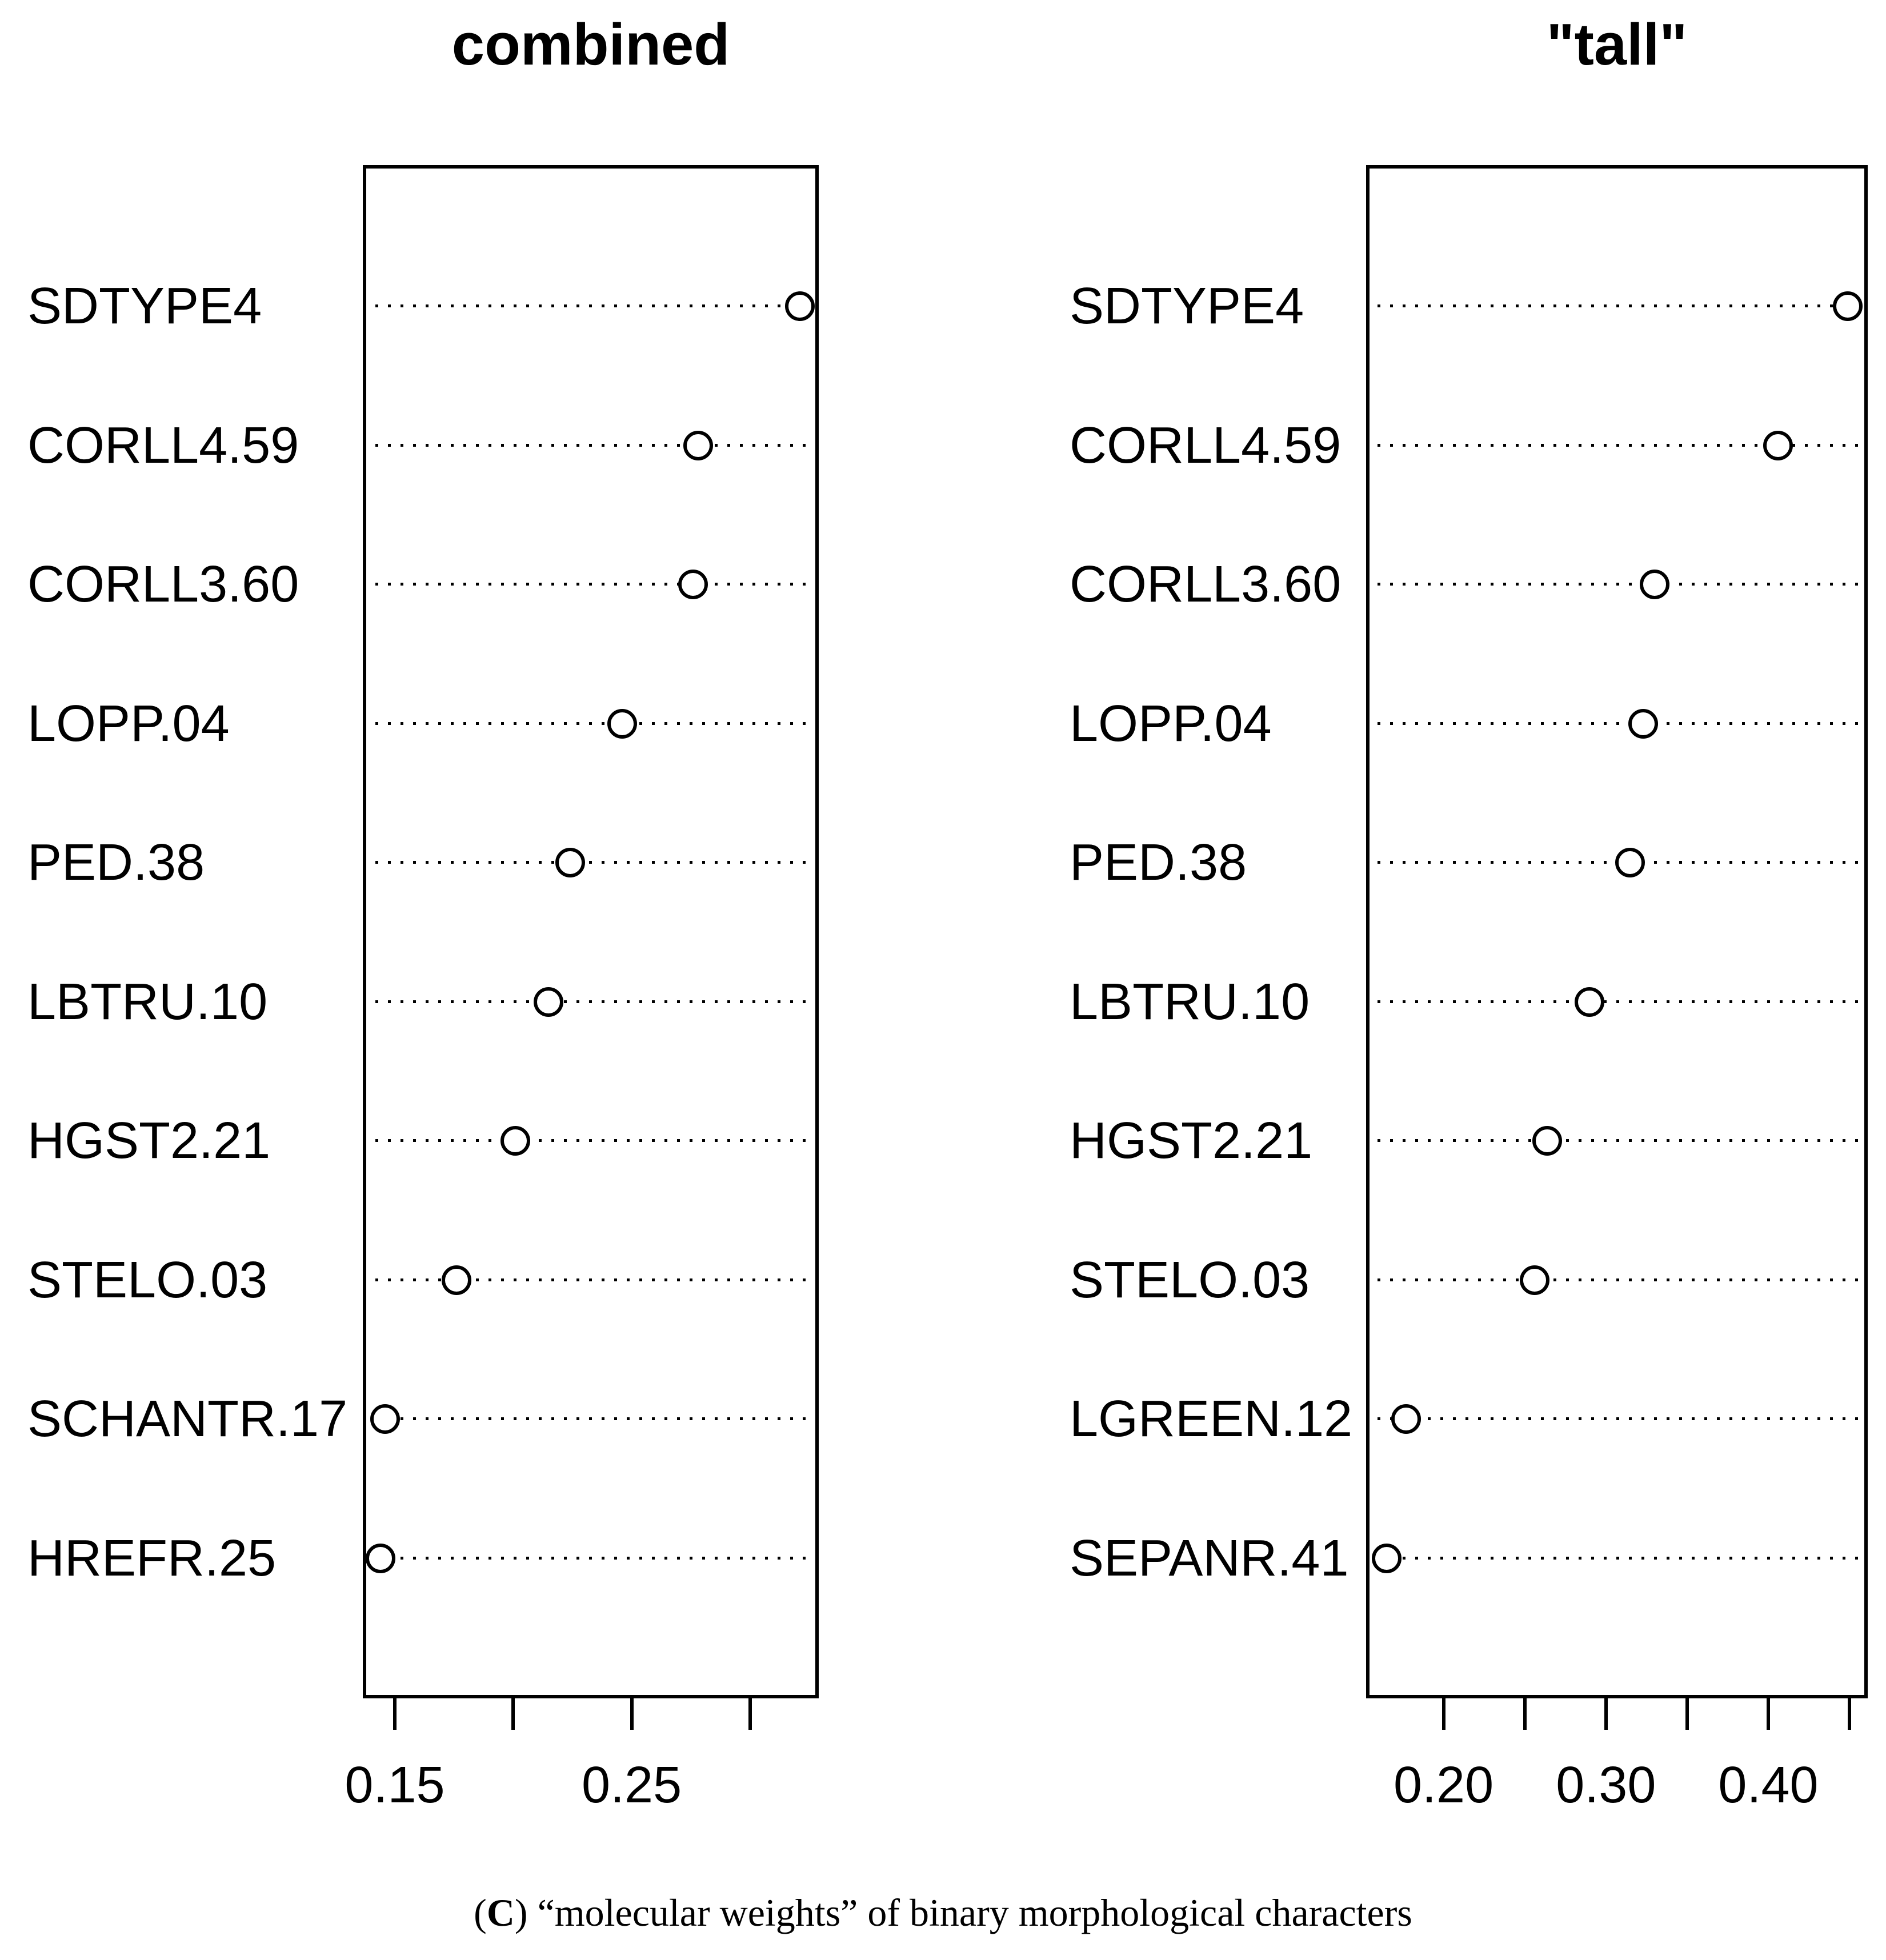  What do you see at coordinates (1606, 1785) in the screenshot?
I see `x-tick-label: 0.30` at bounding box center [1606, 1785].